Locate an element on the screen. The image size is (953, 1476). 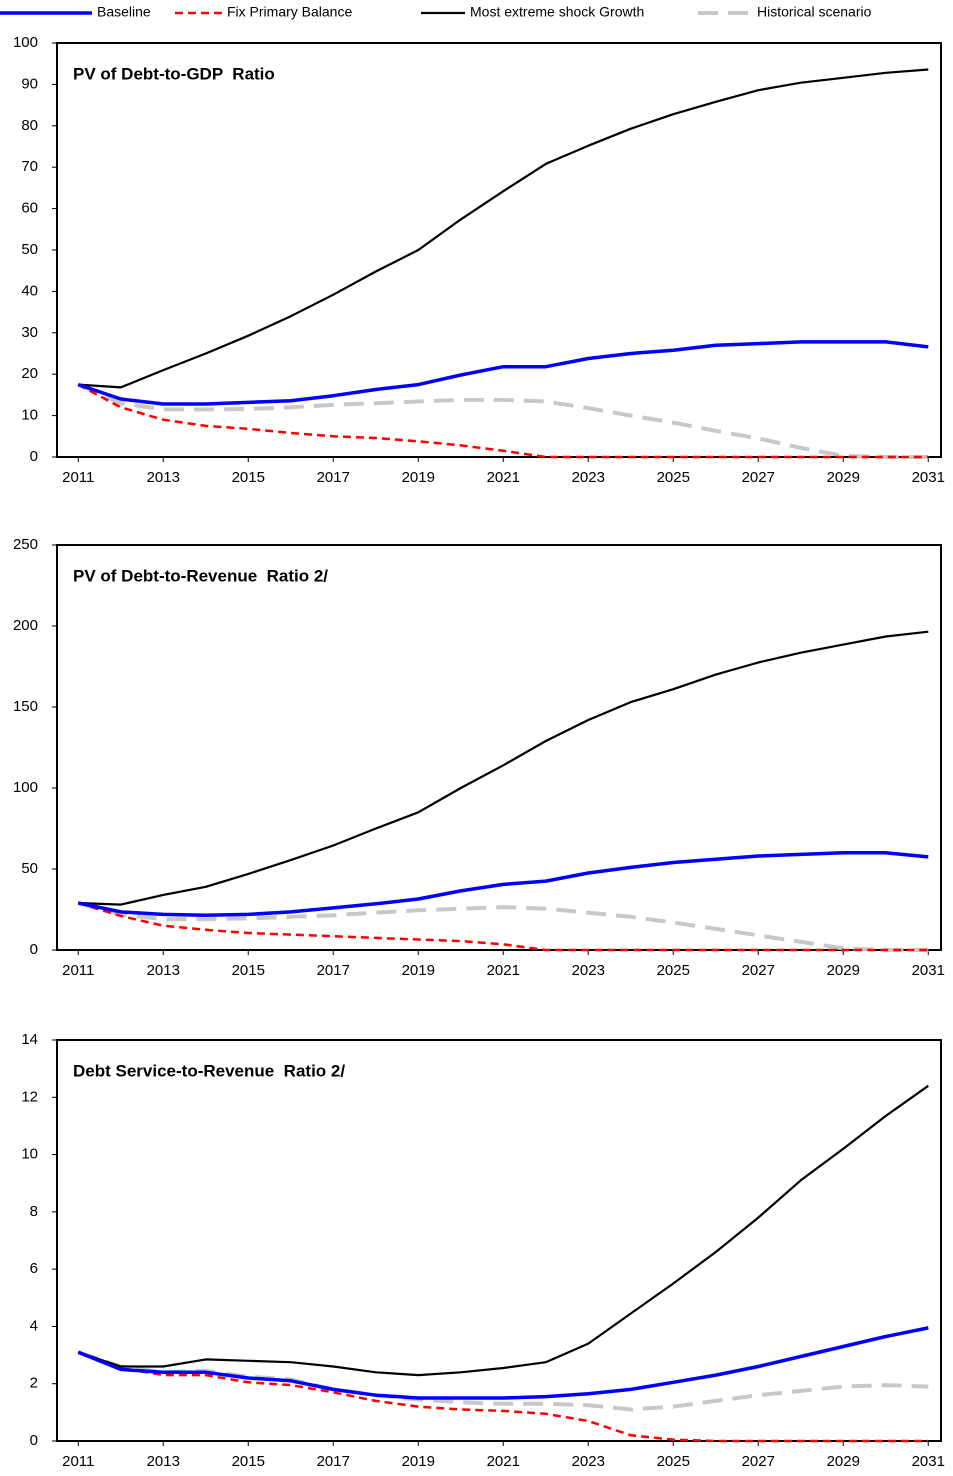
y-tick-label: 200 is located at coordinates (25, 625).